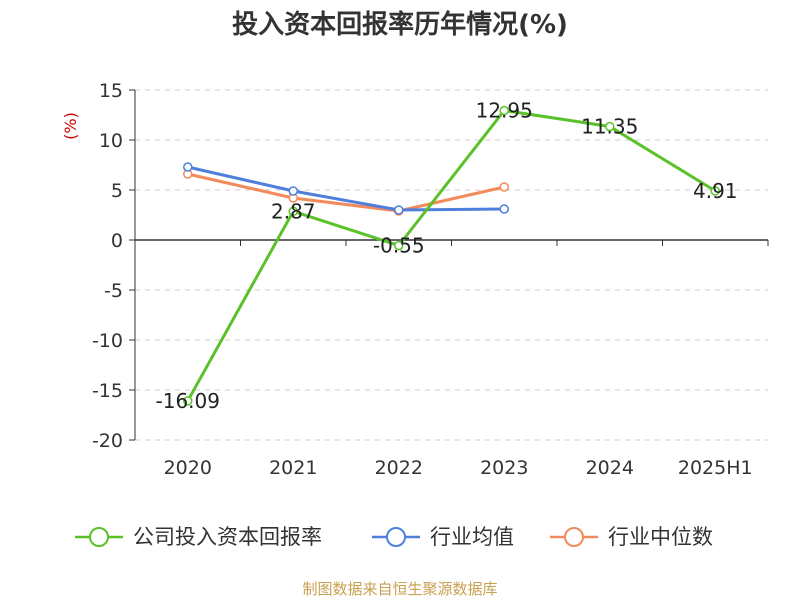 The image size is (800, 600). What do you see at coordinates (70, 126) in the screenshot?
I see `y-axis-label: (%)` at bounding box center [70, 126].